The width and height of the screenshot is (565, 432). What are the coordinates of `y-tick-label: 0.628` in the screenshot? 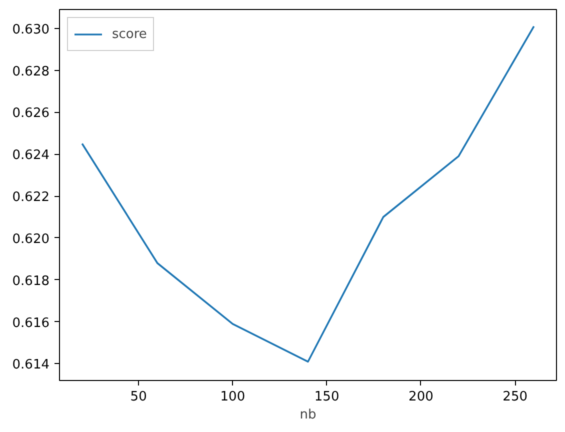 It's located at (31, 72).